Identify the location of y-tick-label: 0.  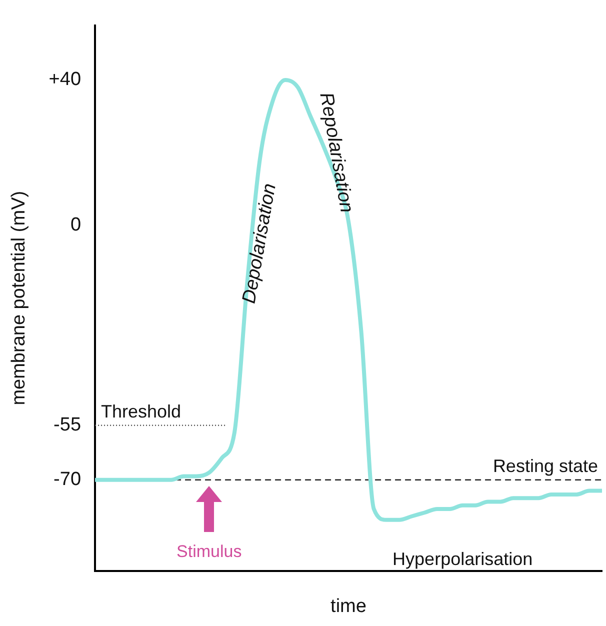
(76, 225).